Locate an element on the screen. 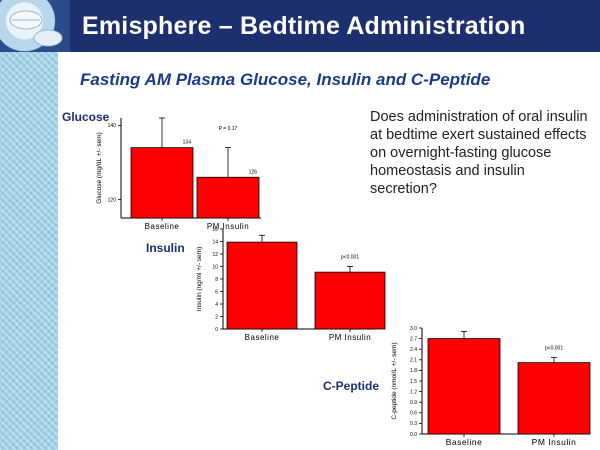 The image size is (600, 450). y-tick-label: 2.4 is located at coordinates (413, 350).